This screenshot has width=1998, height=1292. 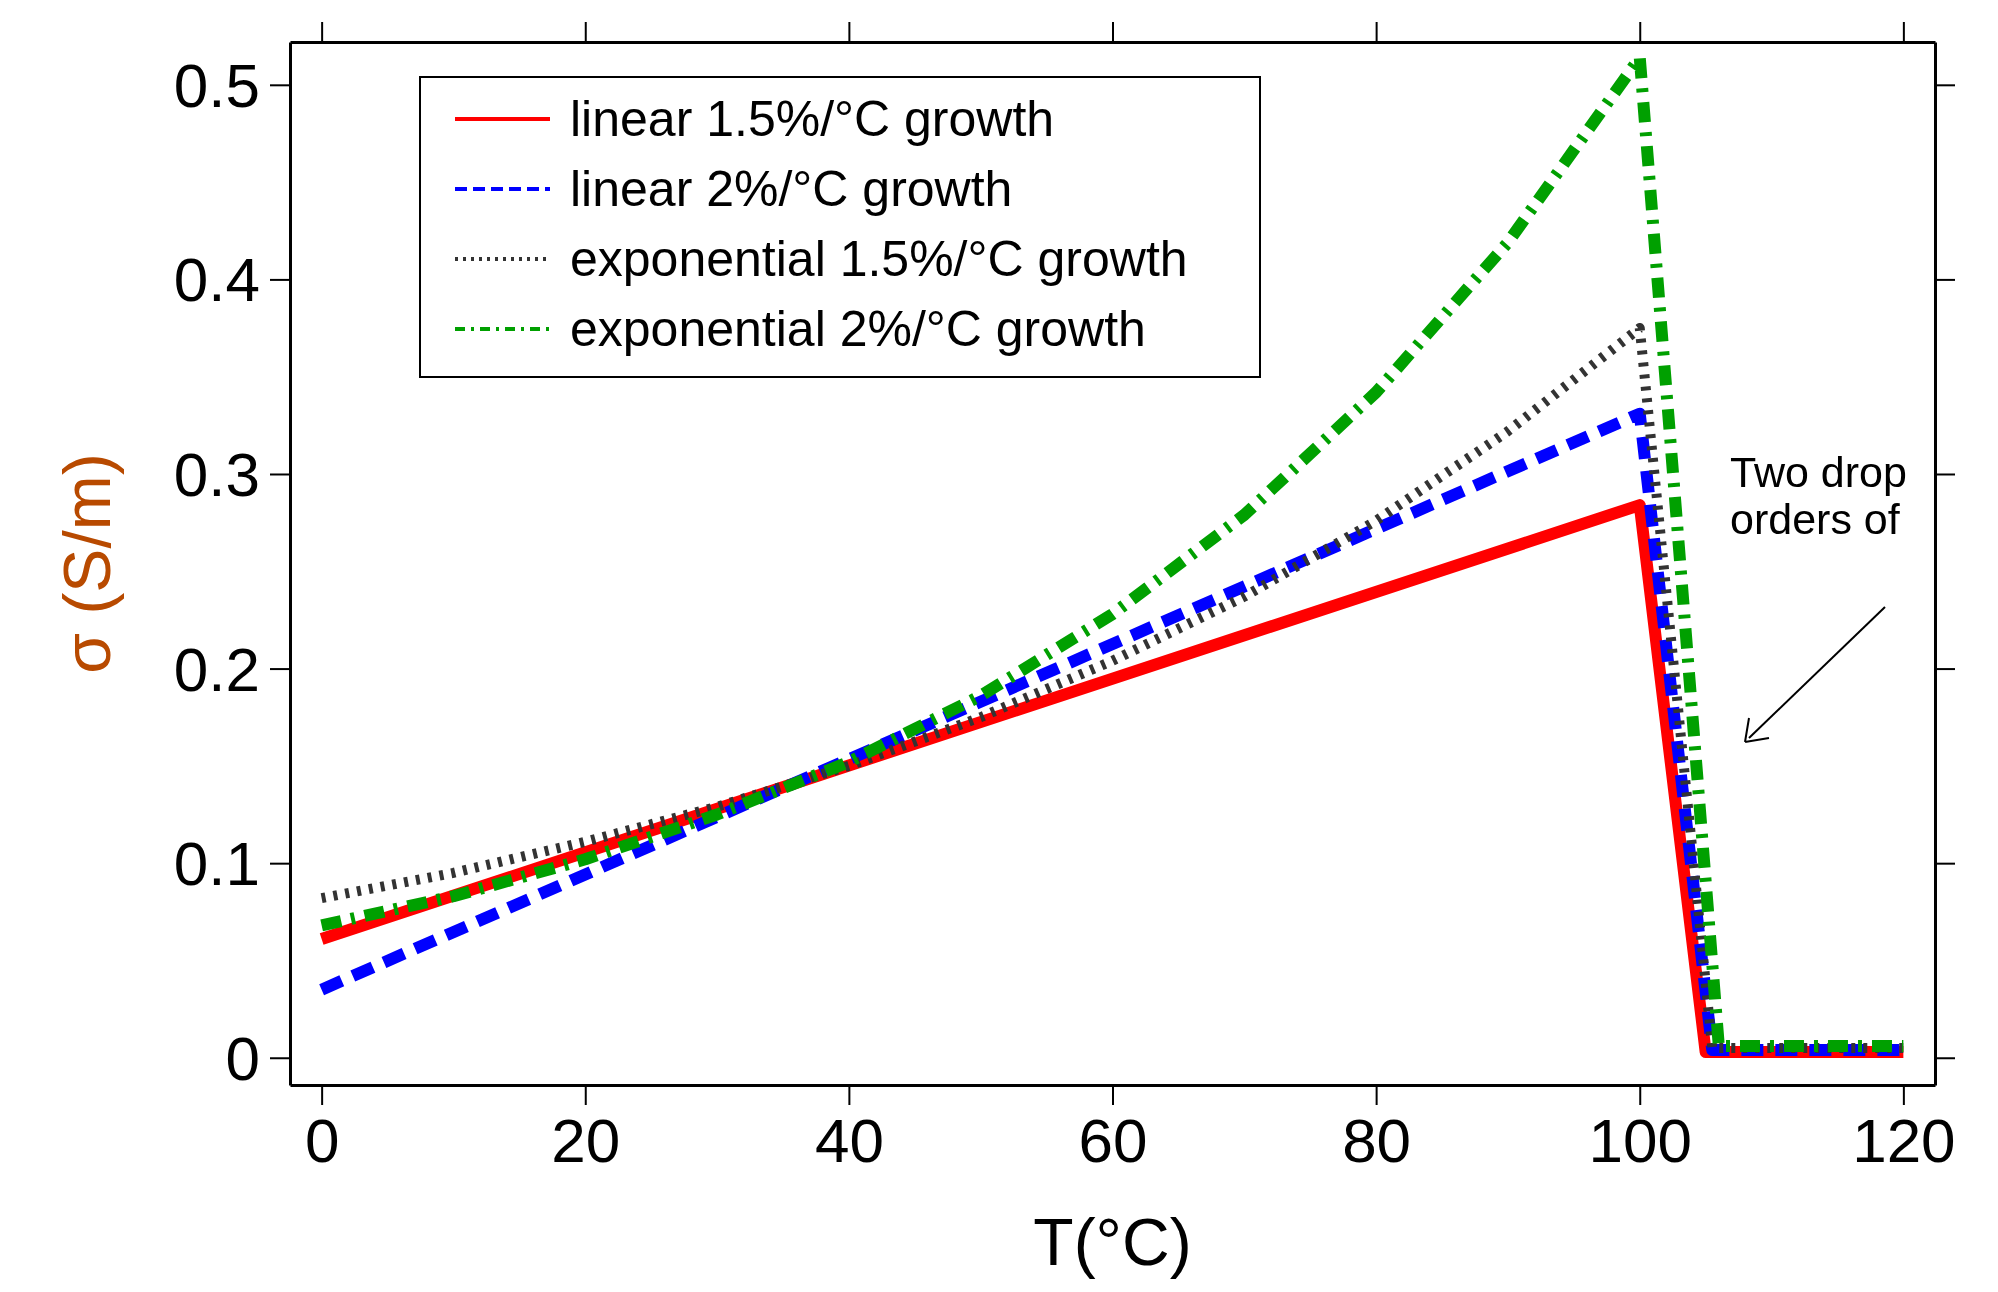 What do you see at coordinates (216, 864) in the screenshot?
I see `y-tick-label: 0.1` at bounding box center [216, 864].